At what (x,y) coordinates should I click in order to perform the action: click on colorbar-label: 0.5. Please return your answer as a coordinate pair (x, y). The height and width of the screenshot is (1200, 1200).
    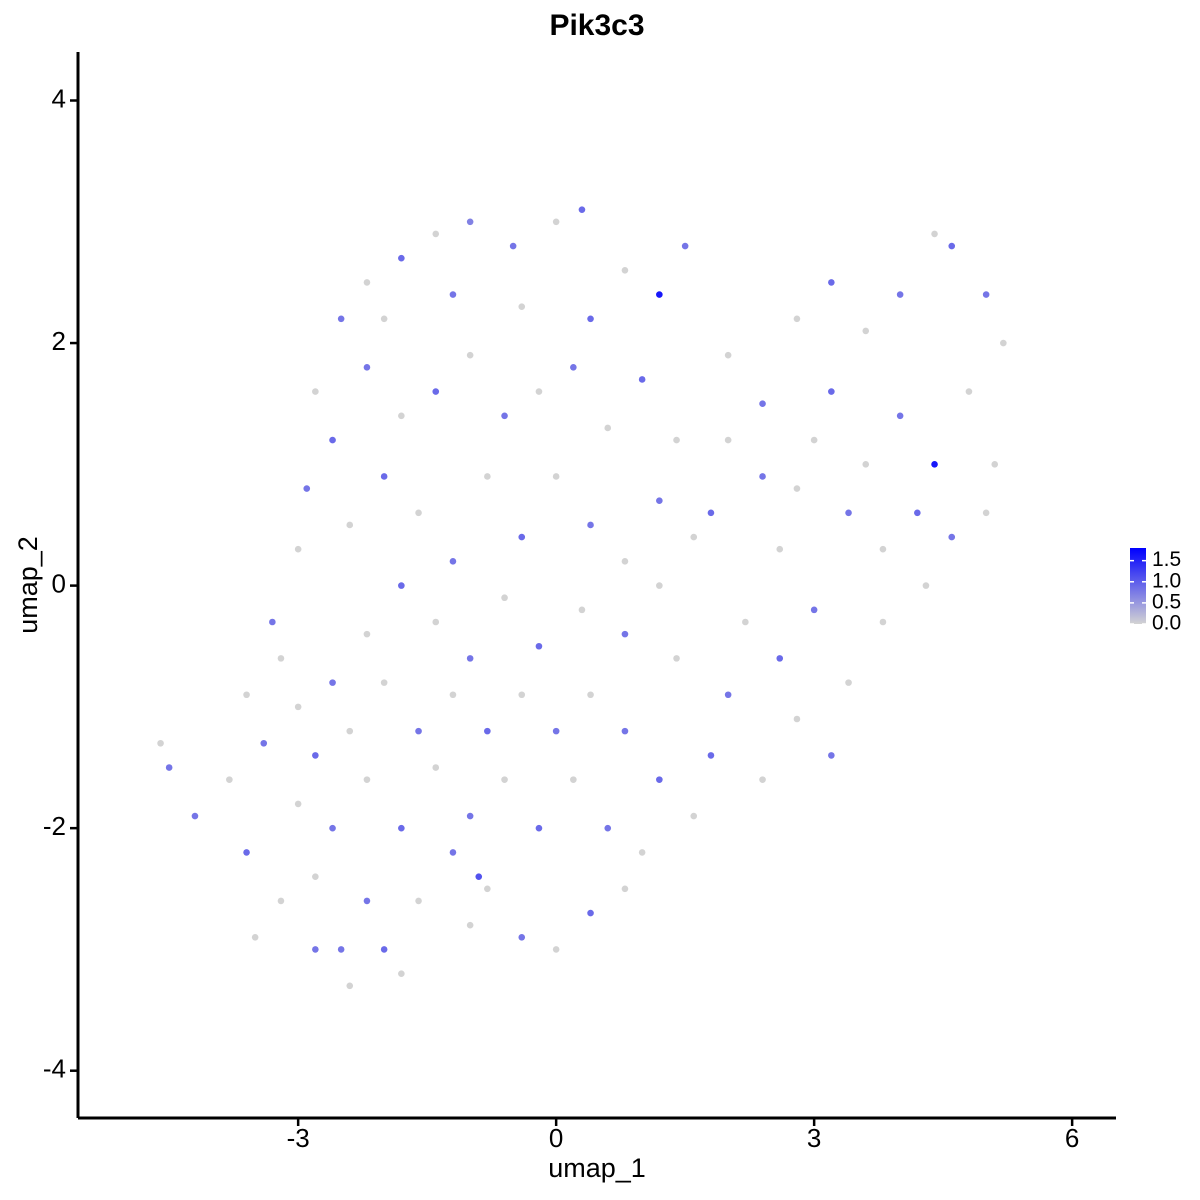
    Looking at the image, I should click on (1166, 601).